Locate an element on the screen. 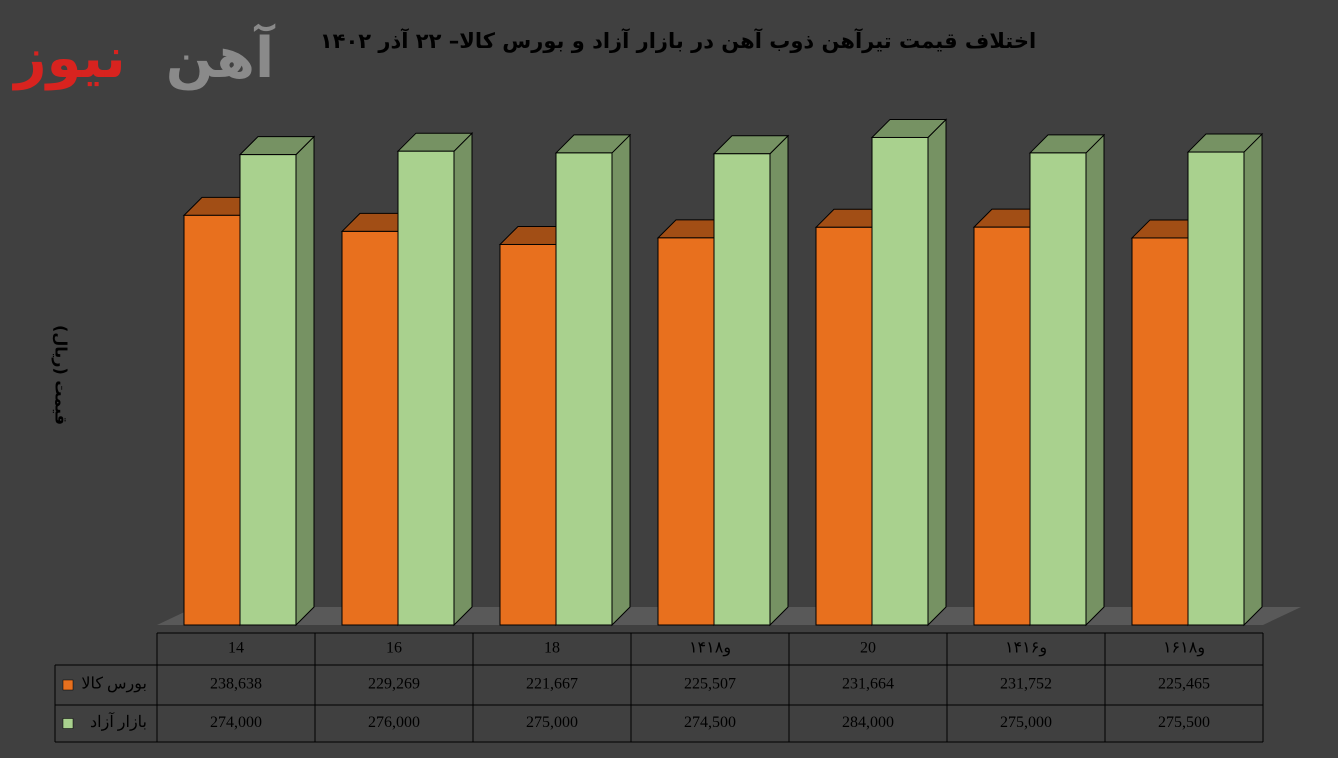 The width and height of the screenshot is (1338, 758). value-label: 274,500 is located at coordinates (710, 722).